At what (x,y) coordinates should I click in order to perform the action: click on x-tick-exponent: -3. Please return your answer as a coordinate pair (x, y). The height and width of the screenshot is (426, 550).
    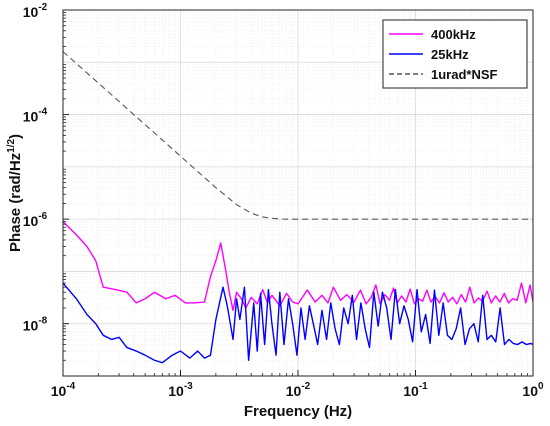
    Looking at the image, I should click on (188, 386).